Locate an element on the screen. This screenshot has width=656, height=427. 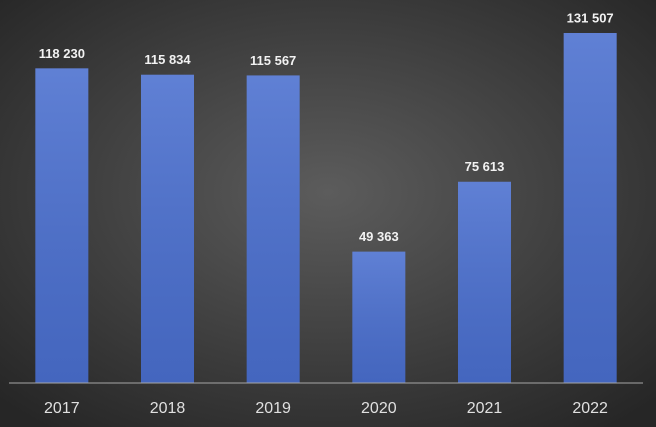
data-label: 49 363 is located at coordinates (379, 236).